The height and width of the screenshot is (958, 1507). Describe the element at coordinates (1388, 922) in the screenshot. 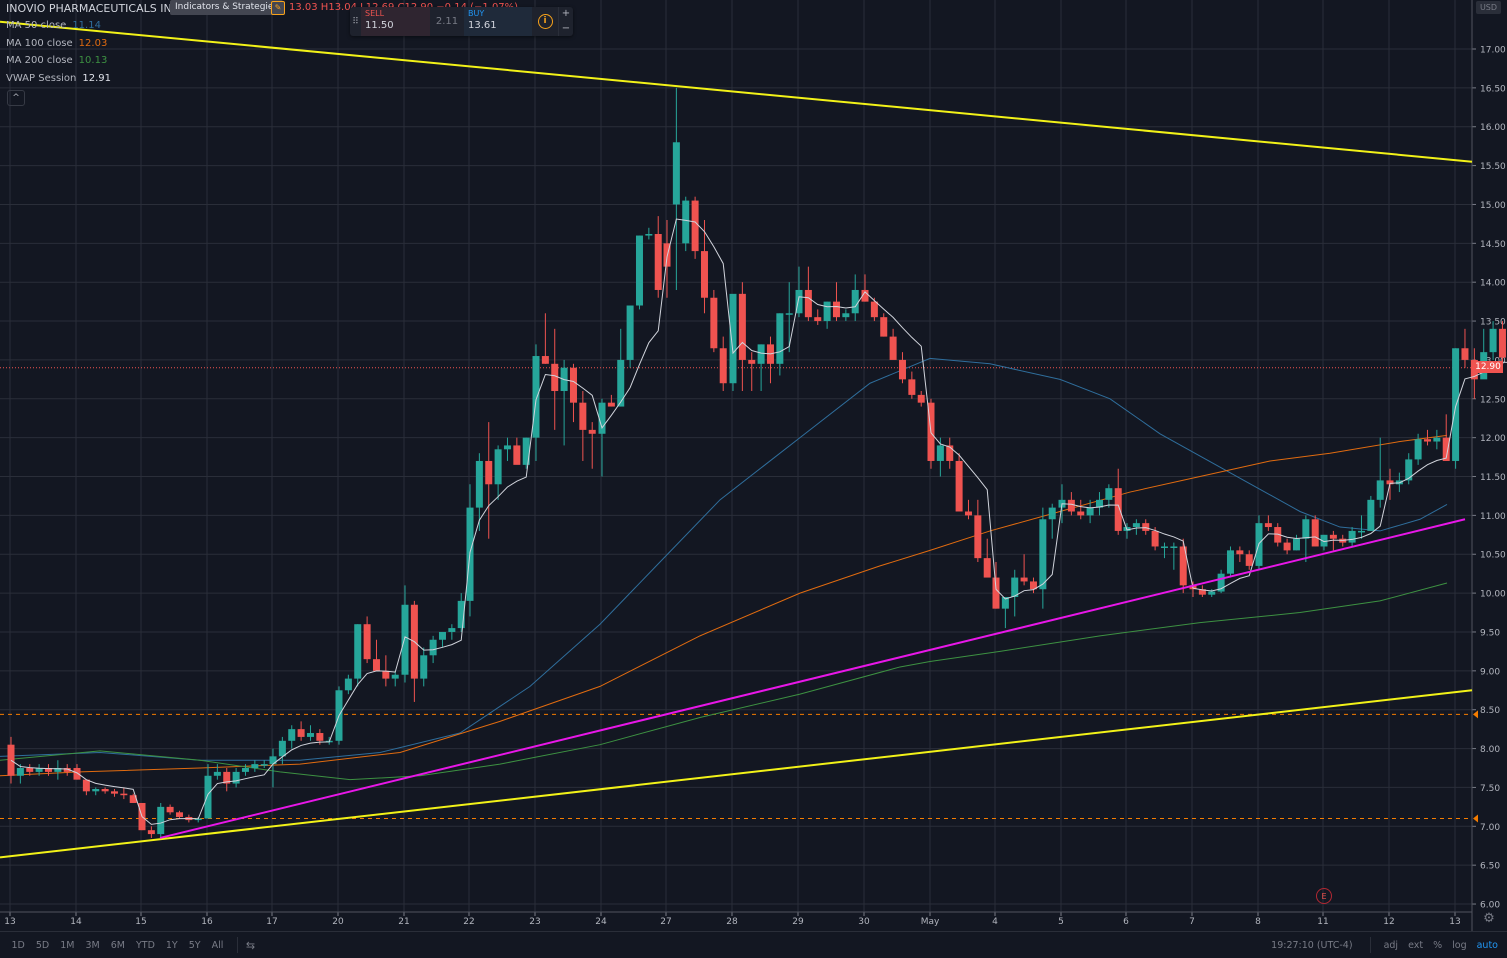

I see `time-tick: 12` at that location.